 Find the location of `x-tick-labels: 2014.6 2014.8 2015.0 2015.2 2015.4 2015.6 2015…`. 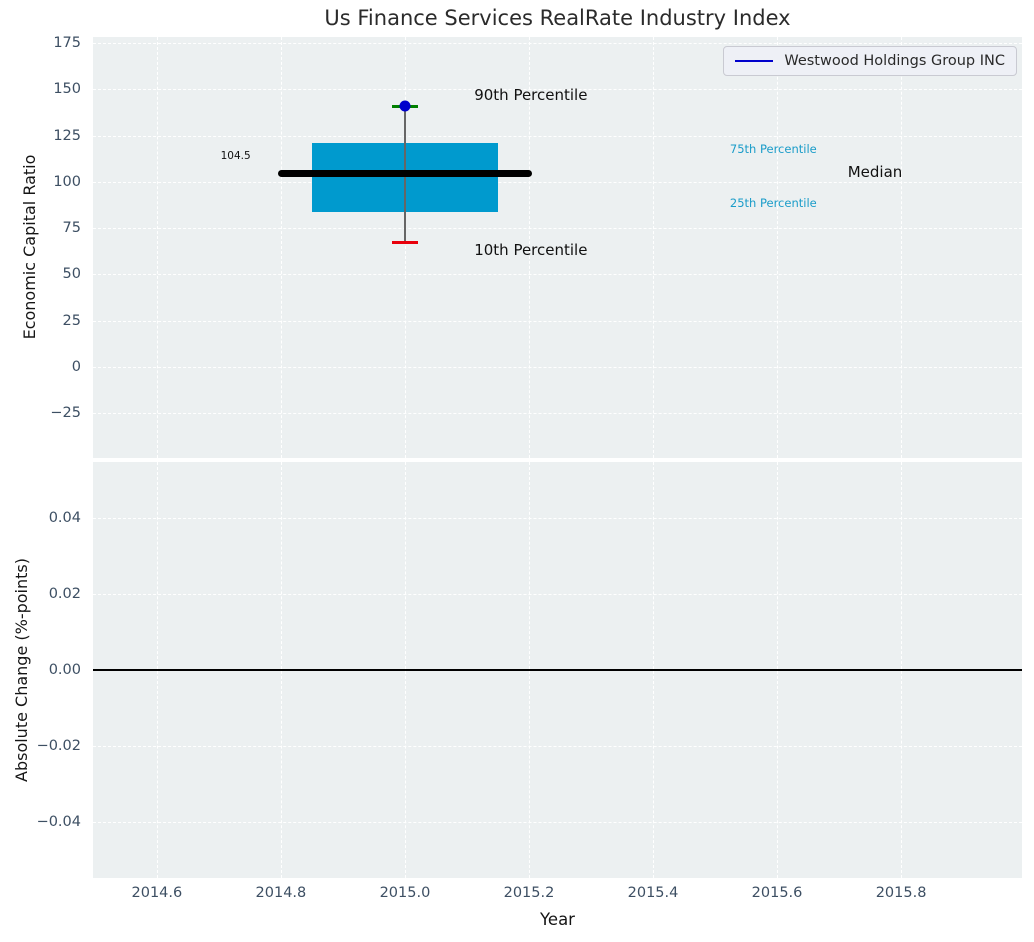

x-tick-labels: 2014.6 2014.8 2015.0 2015.2 2015.4 2015.6 2015… is located at coordinates (557, 895).